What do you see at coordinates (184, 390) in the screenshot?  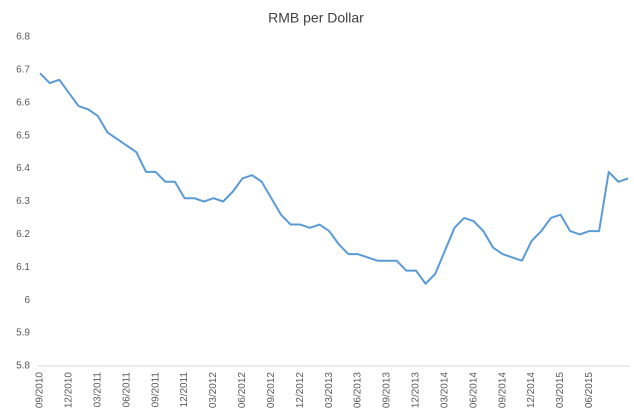 I see `x-tick-label: 12/2011` at bounding box center [184, 390].